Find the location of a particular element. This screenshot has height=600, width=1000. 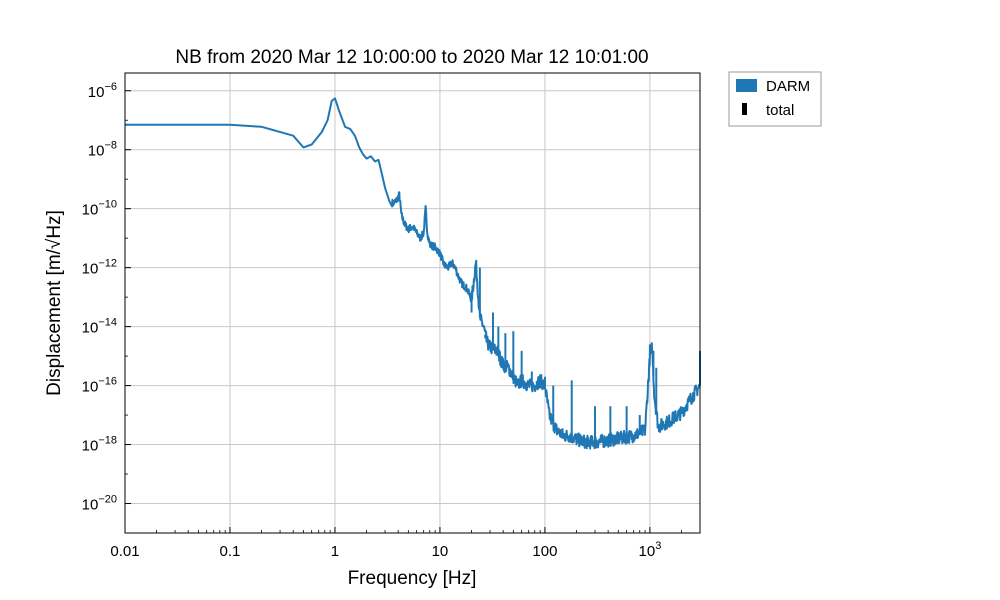

y-tick-label: 10⁻¹⁰ is located at coordinates (99, 209).